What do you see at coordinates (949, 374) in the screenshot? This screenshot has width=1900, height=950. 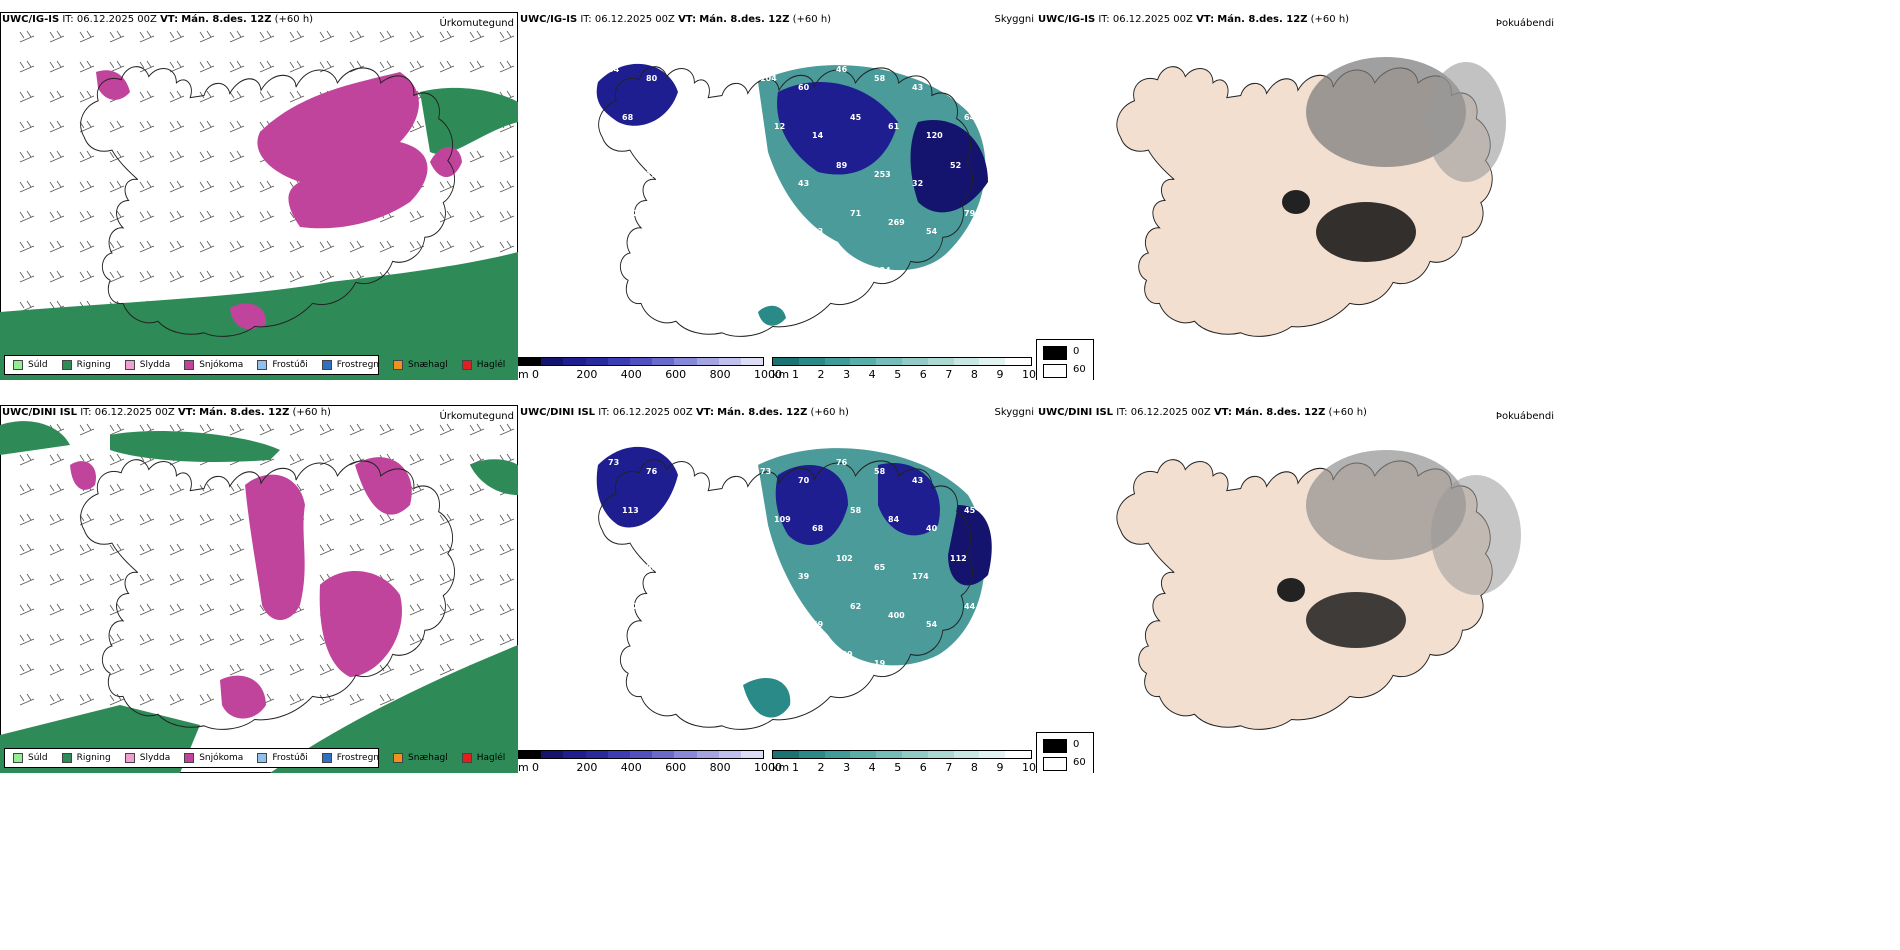 I see `colorbar-tick: 7` at bounding box center [949, 374].